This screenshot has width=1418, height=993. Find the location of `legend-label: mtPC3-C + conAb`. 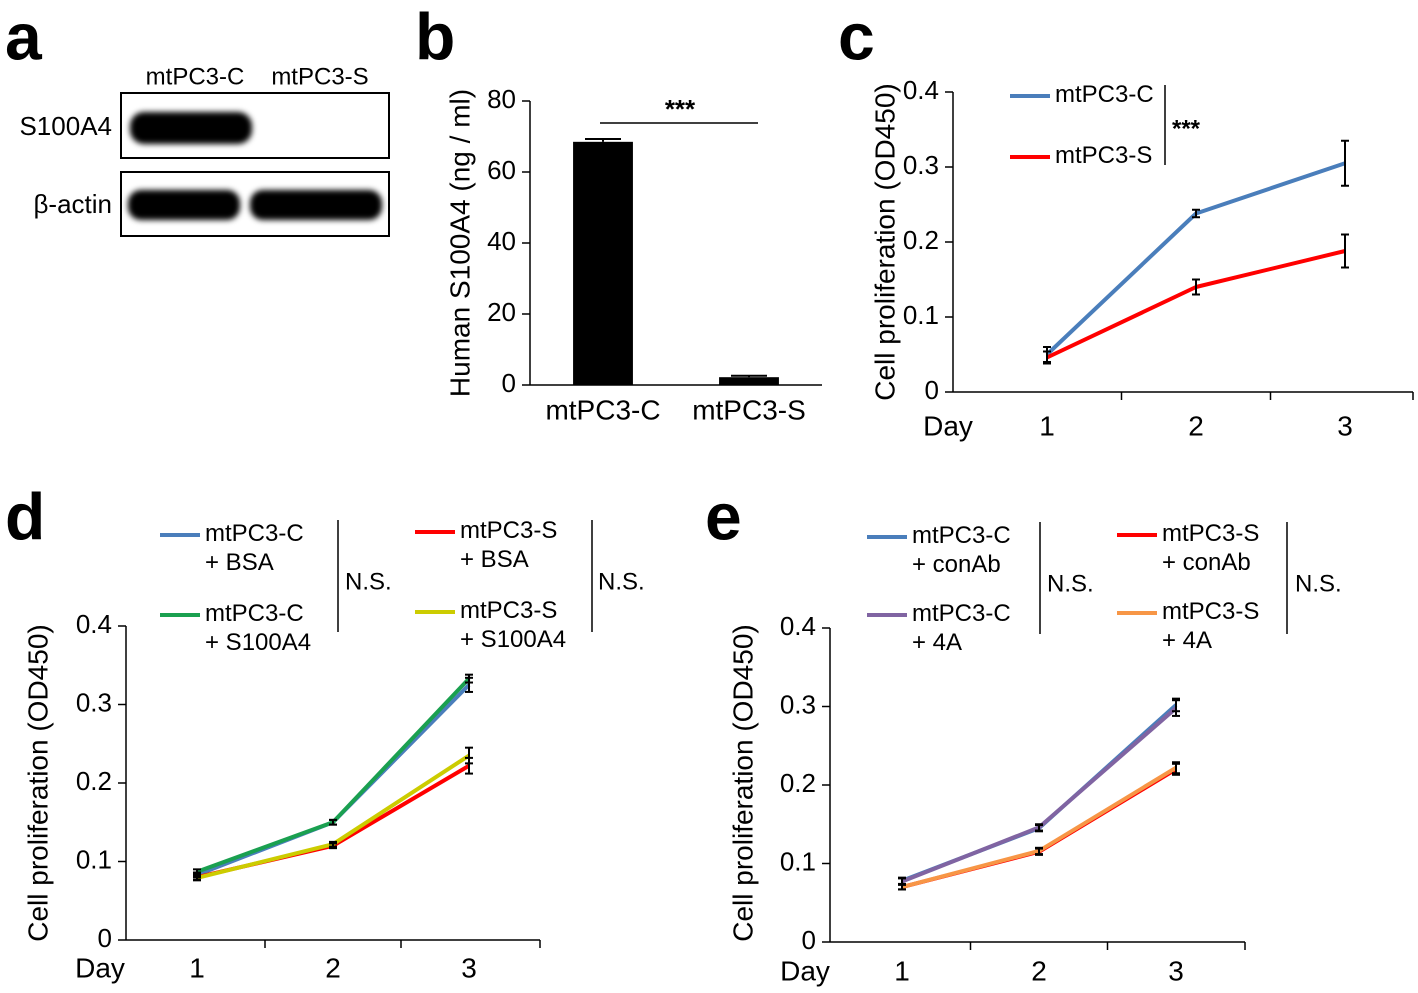

legend-label: mtPC3-C + conAb is located at coordinates (961, 550).